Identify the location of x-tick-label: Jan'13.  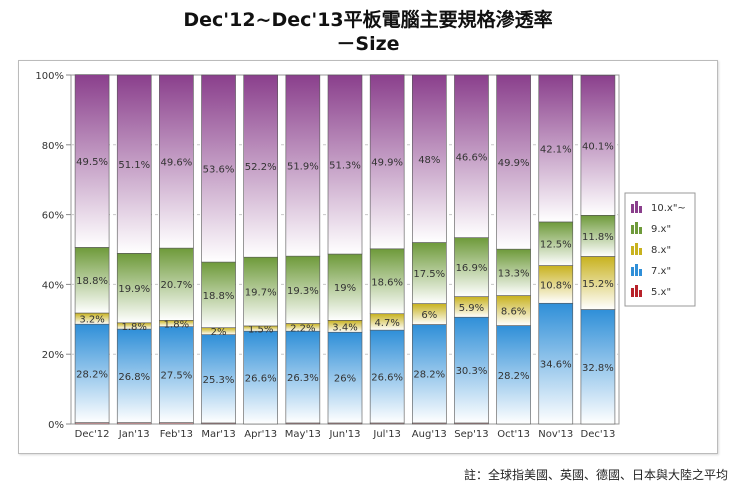
(134, 434).